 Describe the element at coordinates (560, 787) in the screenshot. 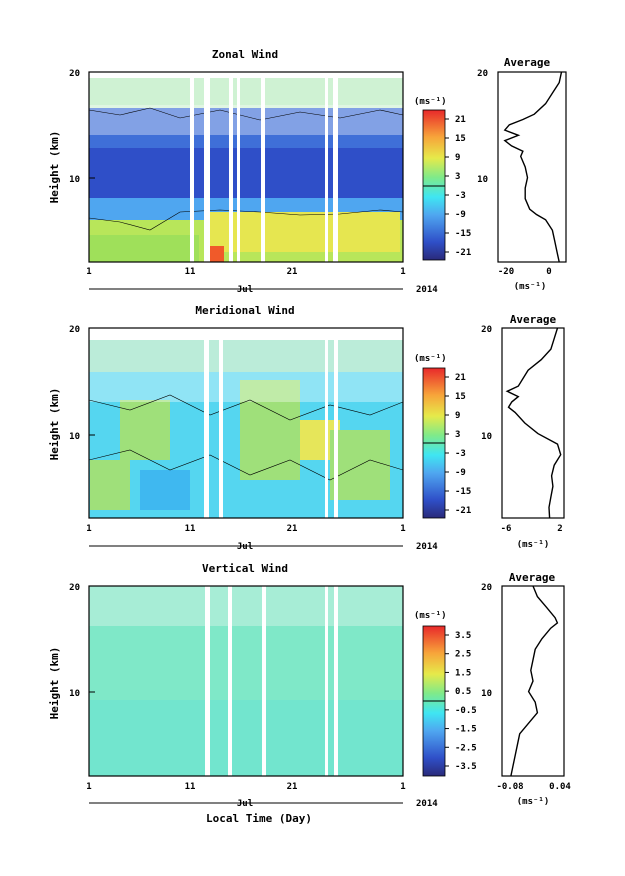

I see `profile-x-tick: 0.04` at that location.